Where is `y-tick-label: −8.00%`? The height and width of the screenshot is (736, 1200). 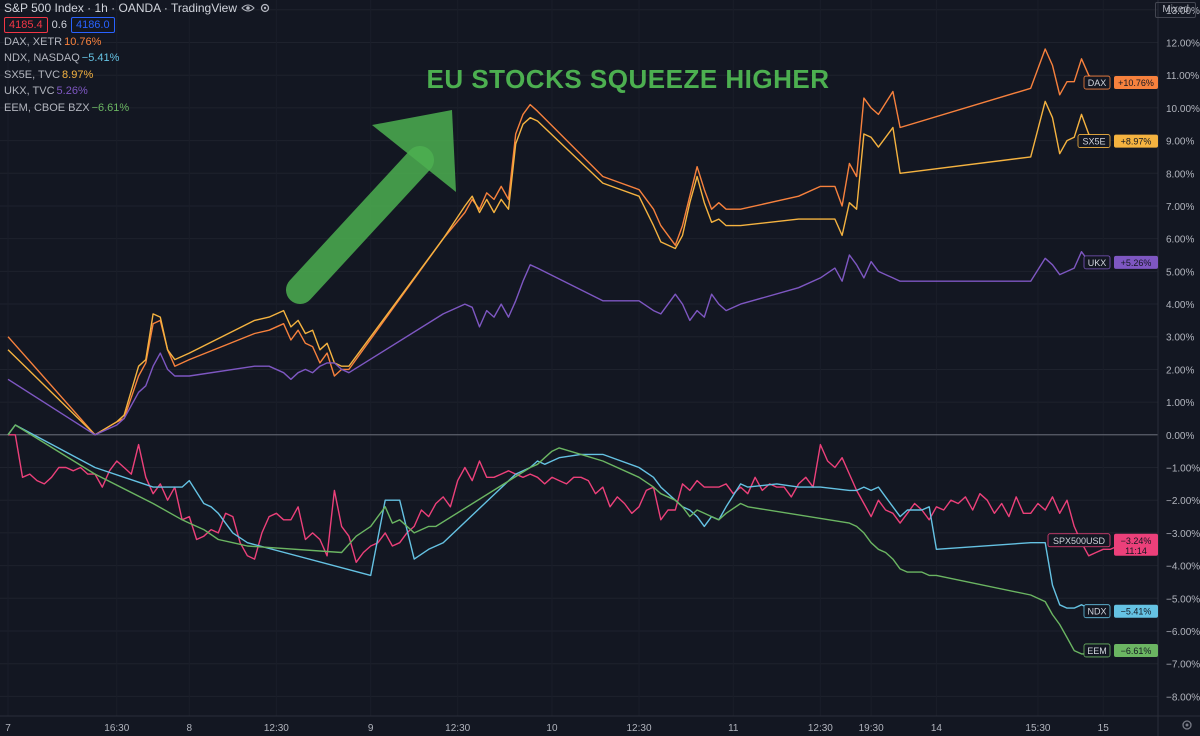 y-tick-label: −8.00% is located at coordinates (1183, 697).